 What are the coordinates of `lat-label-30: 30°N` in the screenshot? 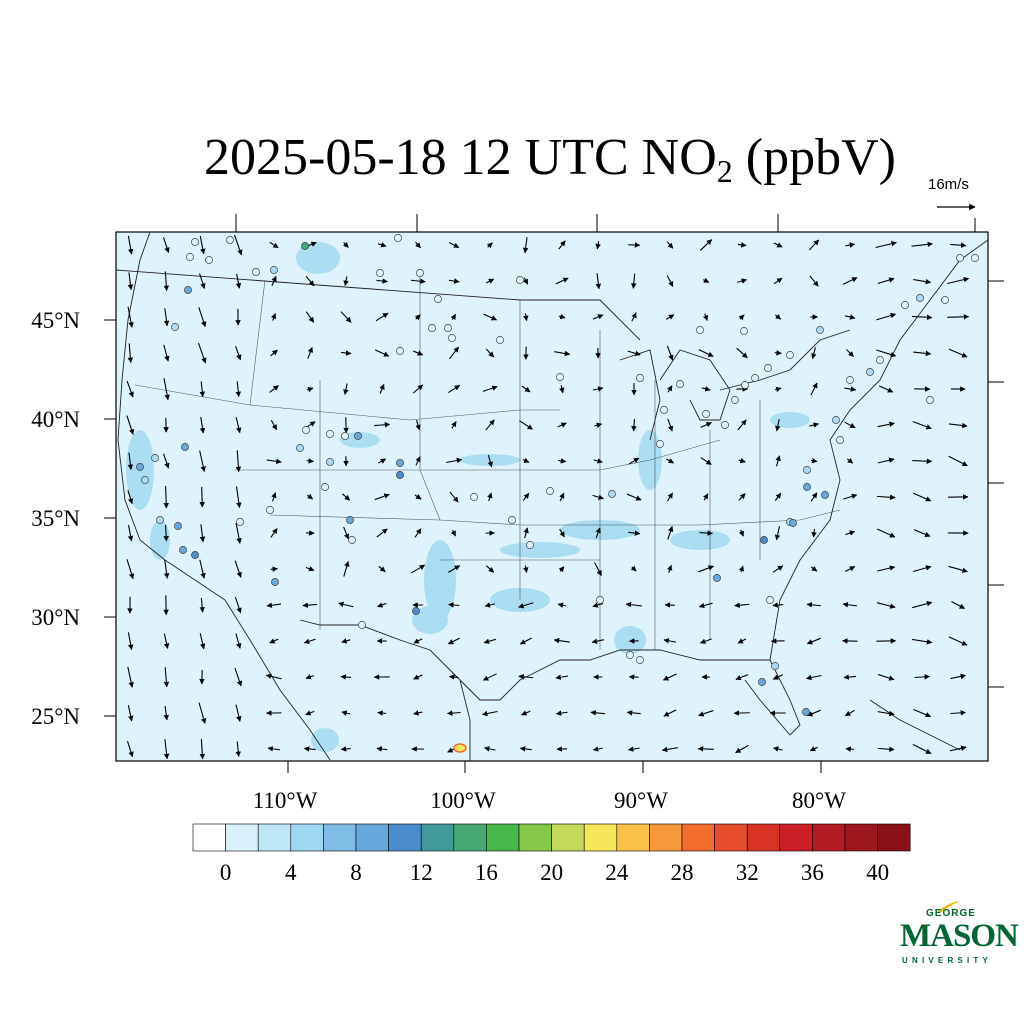 It's located at (55, 617).